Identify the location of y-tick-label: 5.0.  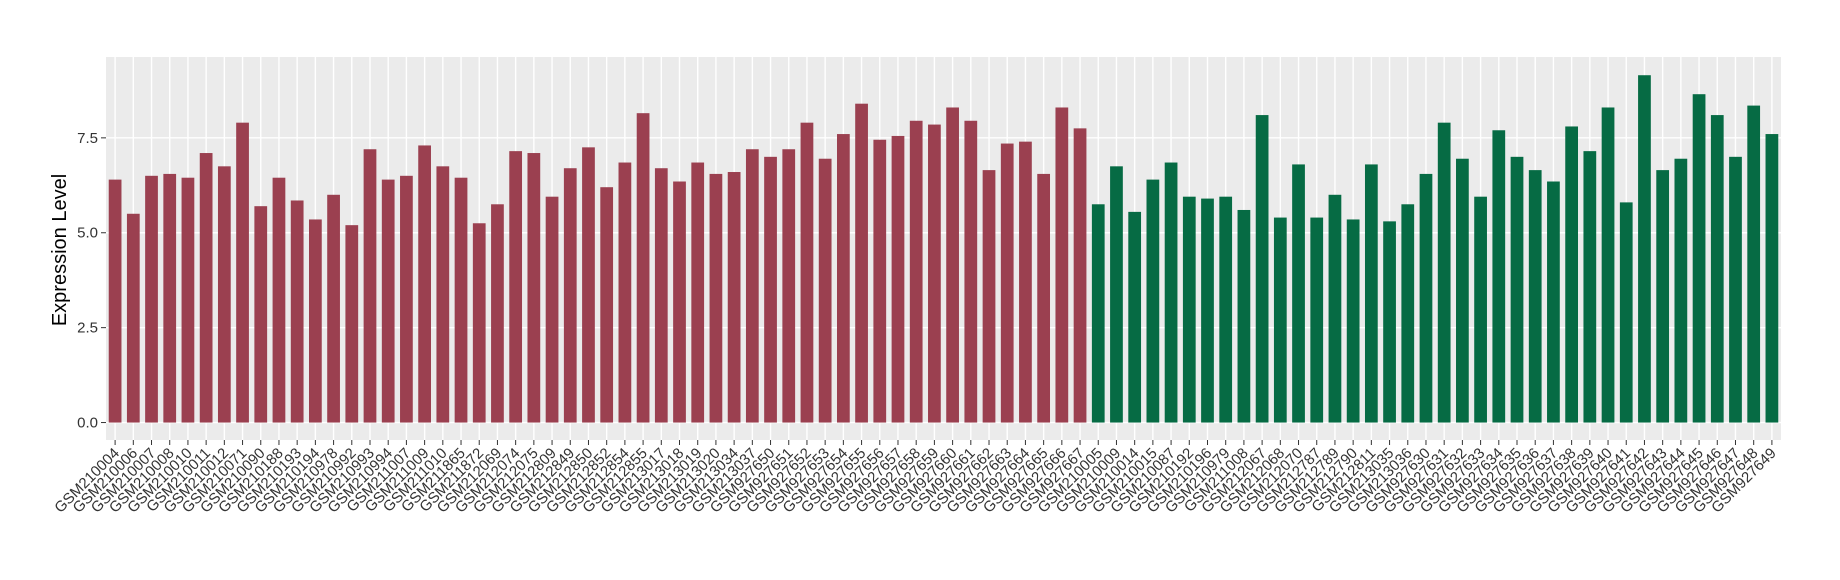
(87, 233).